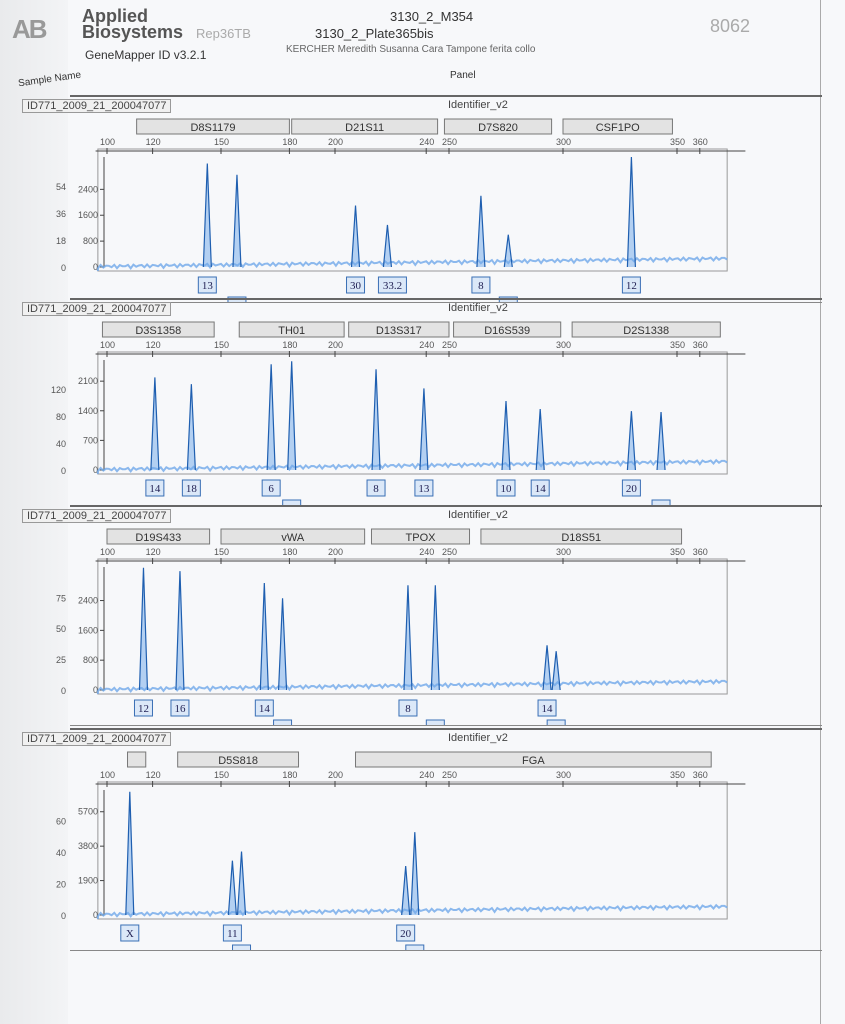  Describe the element at coordinates (412, 626) in the screenshot. I see `plot-frame` at that location.